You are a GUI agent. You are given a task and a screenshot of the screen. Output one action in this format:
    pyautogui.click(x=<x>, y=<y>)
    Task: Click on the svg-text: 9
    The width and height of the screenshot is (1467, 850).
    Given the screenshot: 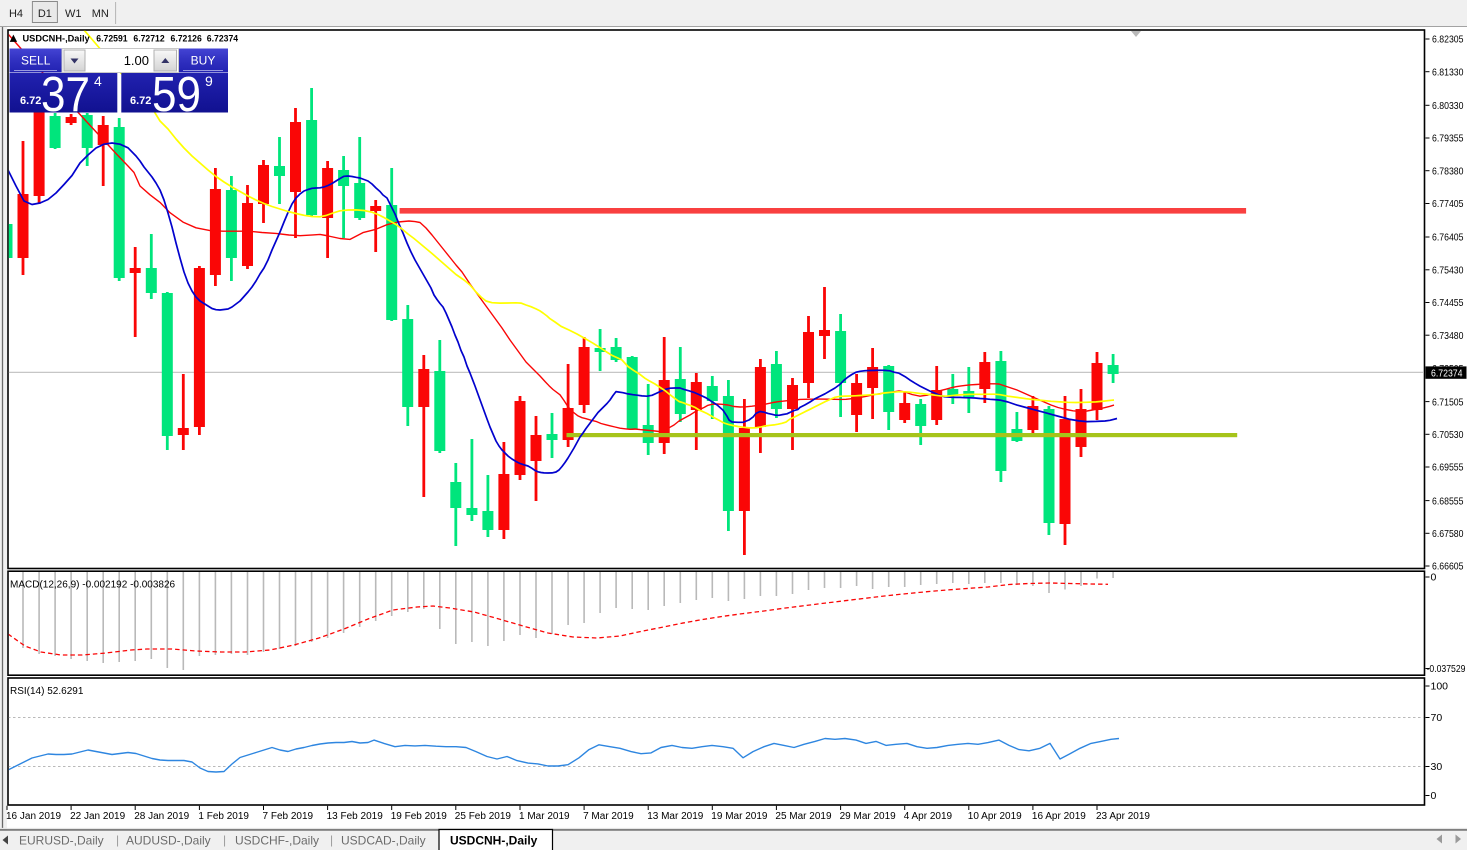 What is the action you would take?
    pyautogui.click(x=209, y=81)
    